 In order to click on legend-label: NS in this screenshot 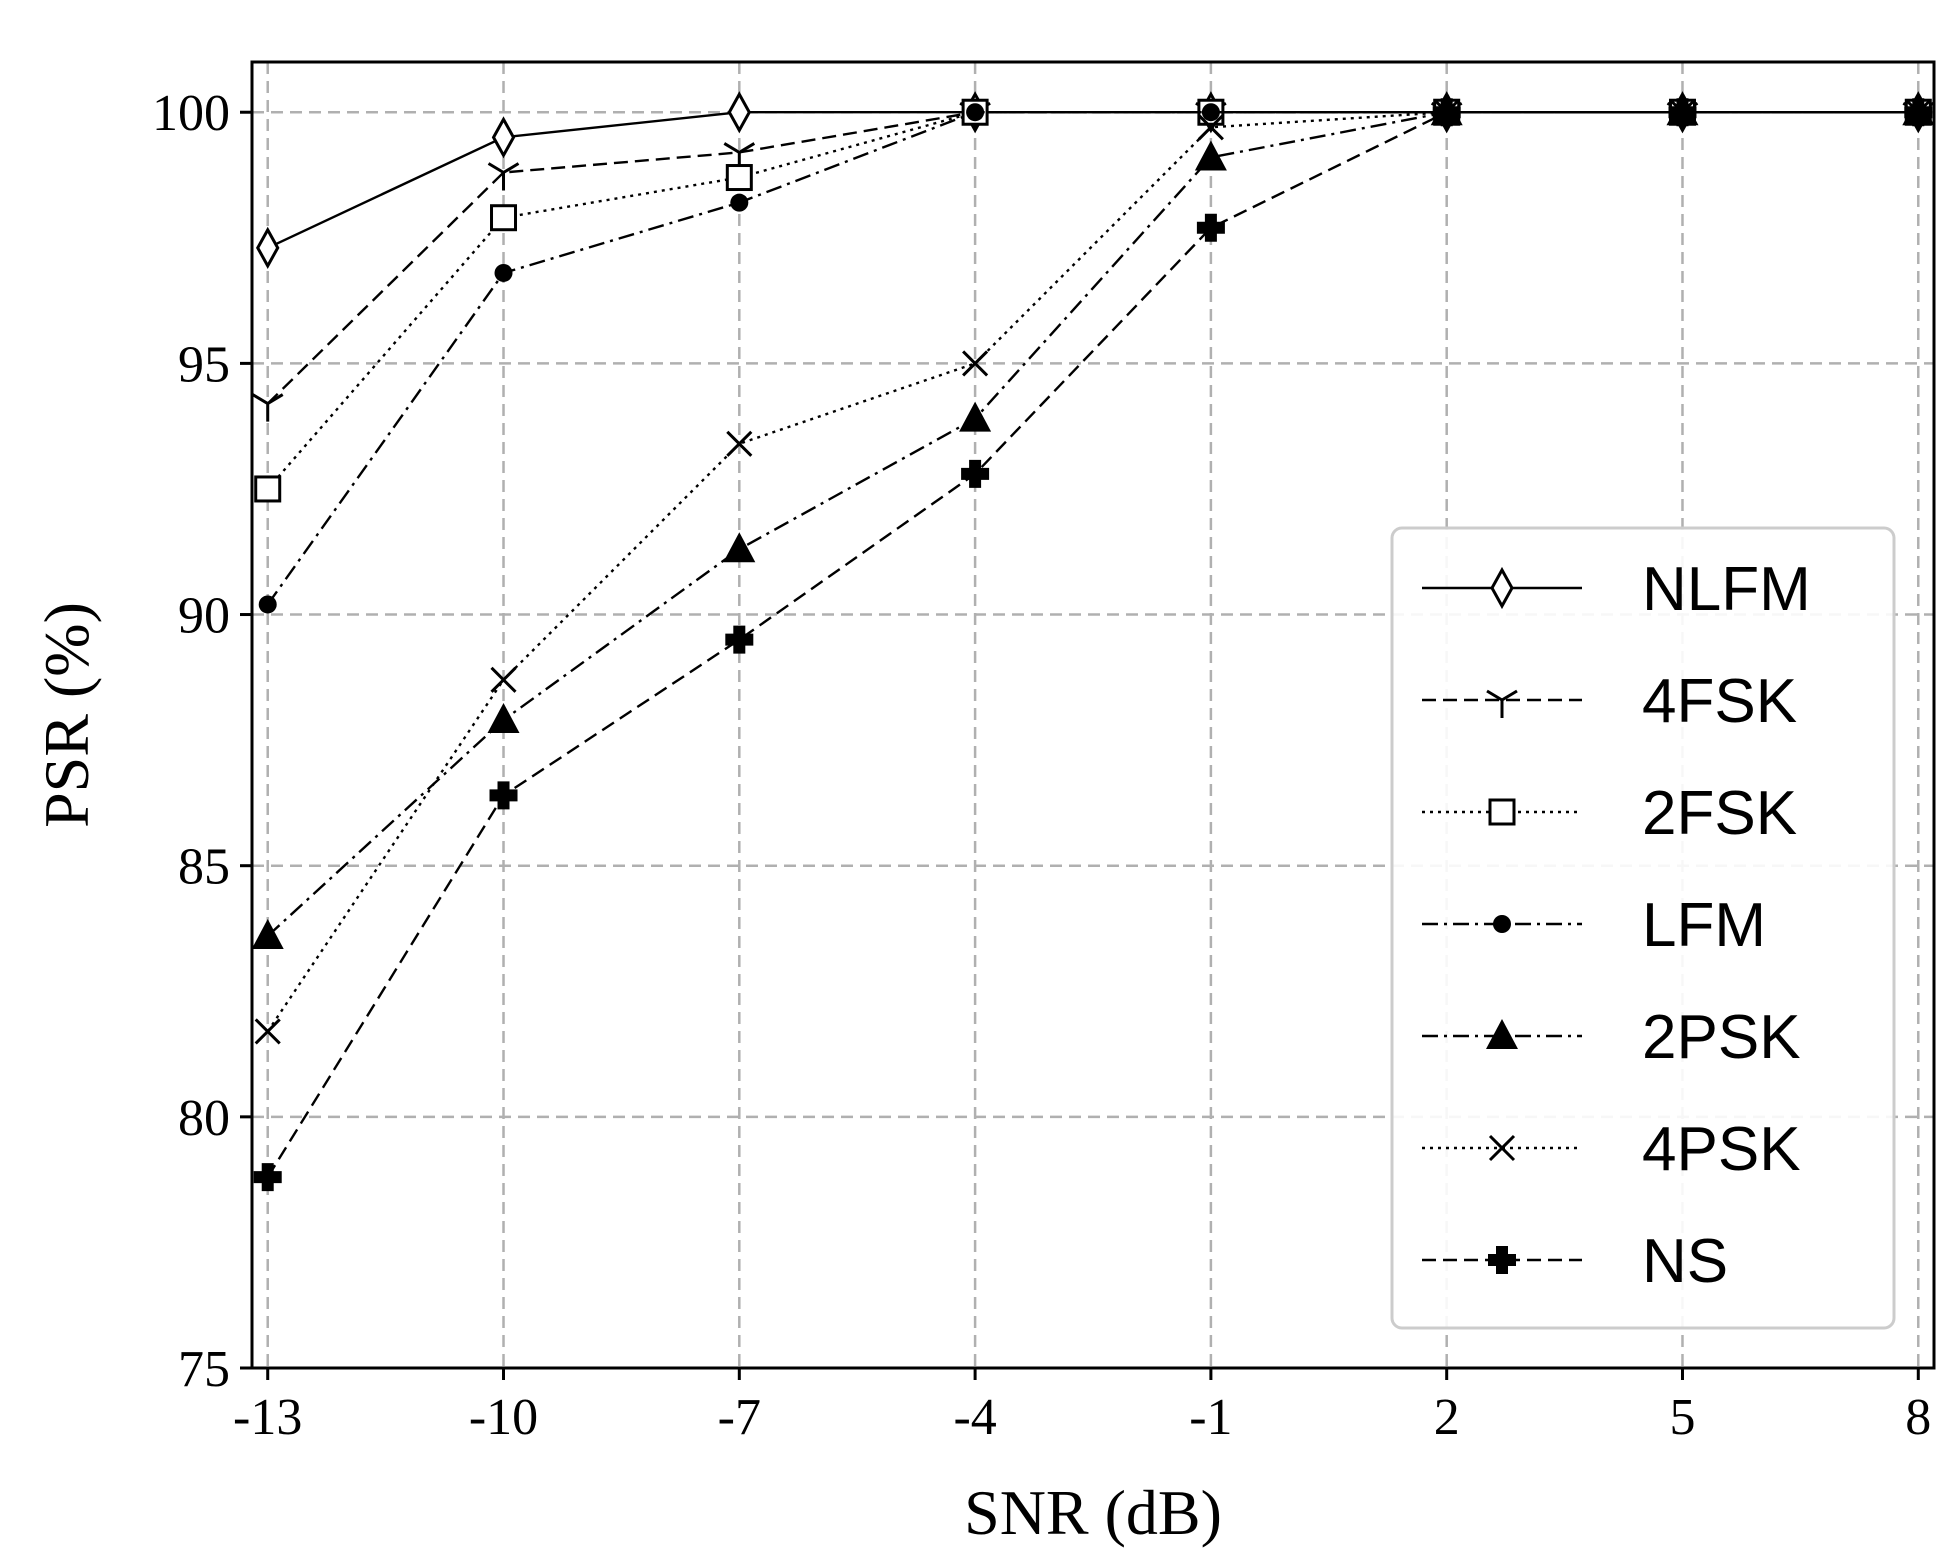, I will do `click(1685, 1261)`.